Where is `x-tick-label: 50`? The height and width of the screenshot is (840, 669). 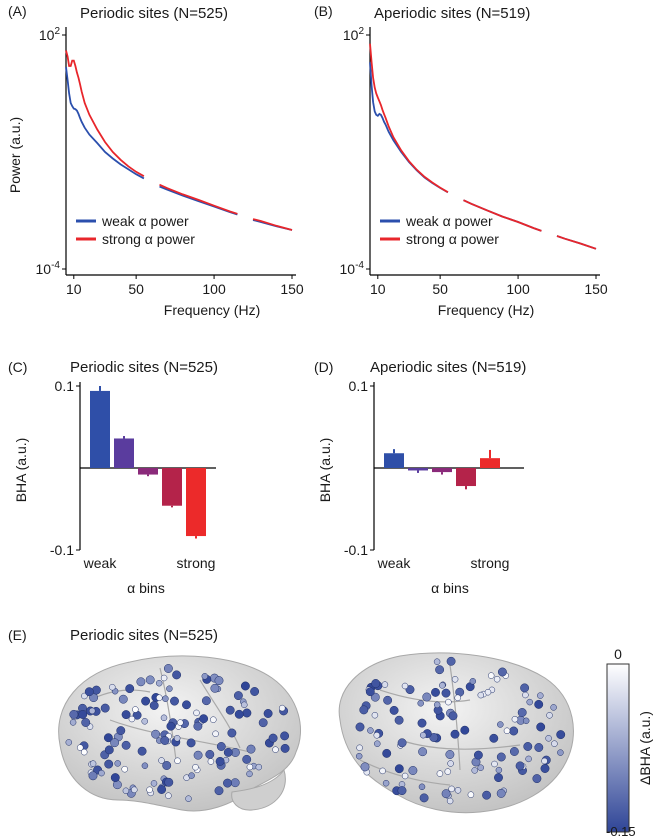 x-tick-label: 50 is located at coordinates (136, 289).